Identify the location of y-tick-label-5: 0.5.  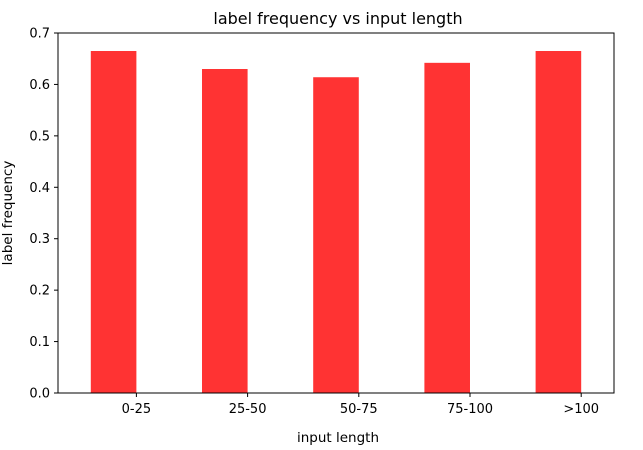
(39, 136).